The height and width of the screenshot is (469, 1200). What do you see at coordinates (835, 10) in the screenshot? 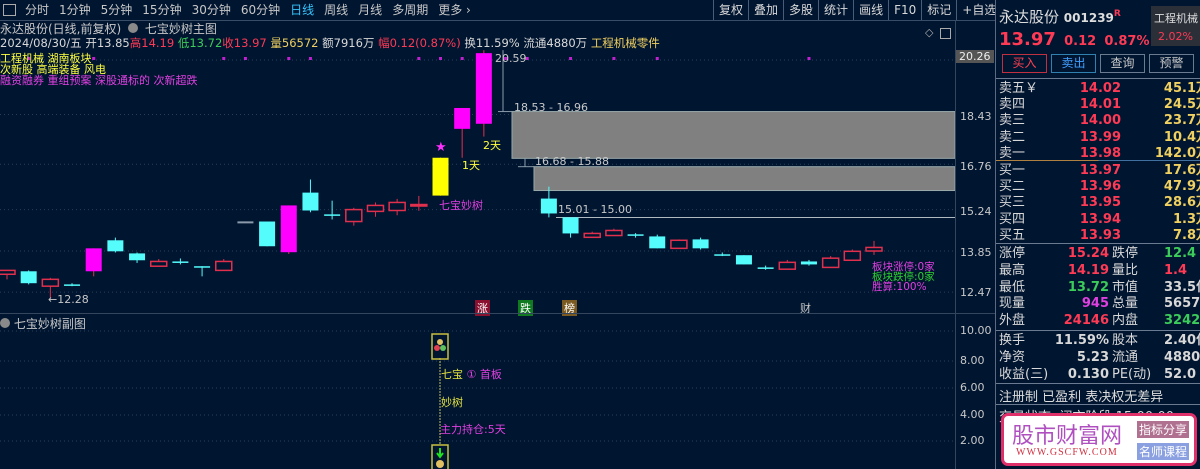
I see `toolbar-button-3: 统计` at bounding box center [835, 10].